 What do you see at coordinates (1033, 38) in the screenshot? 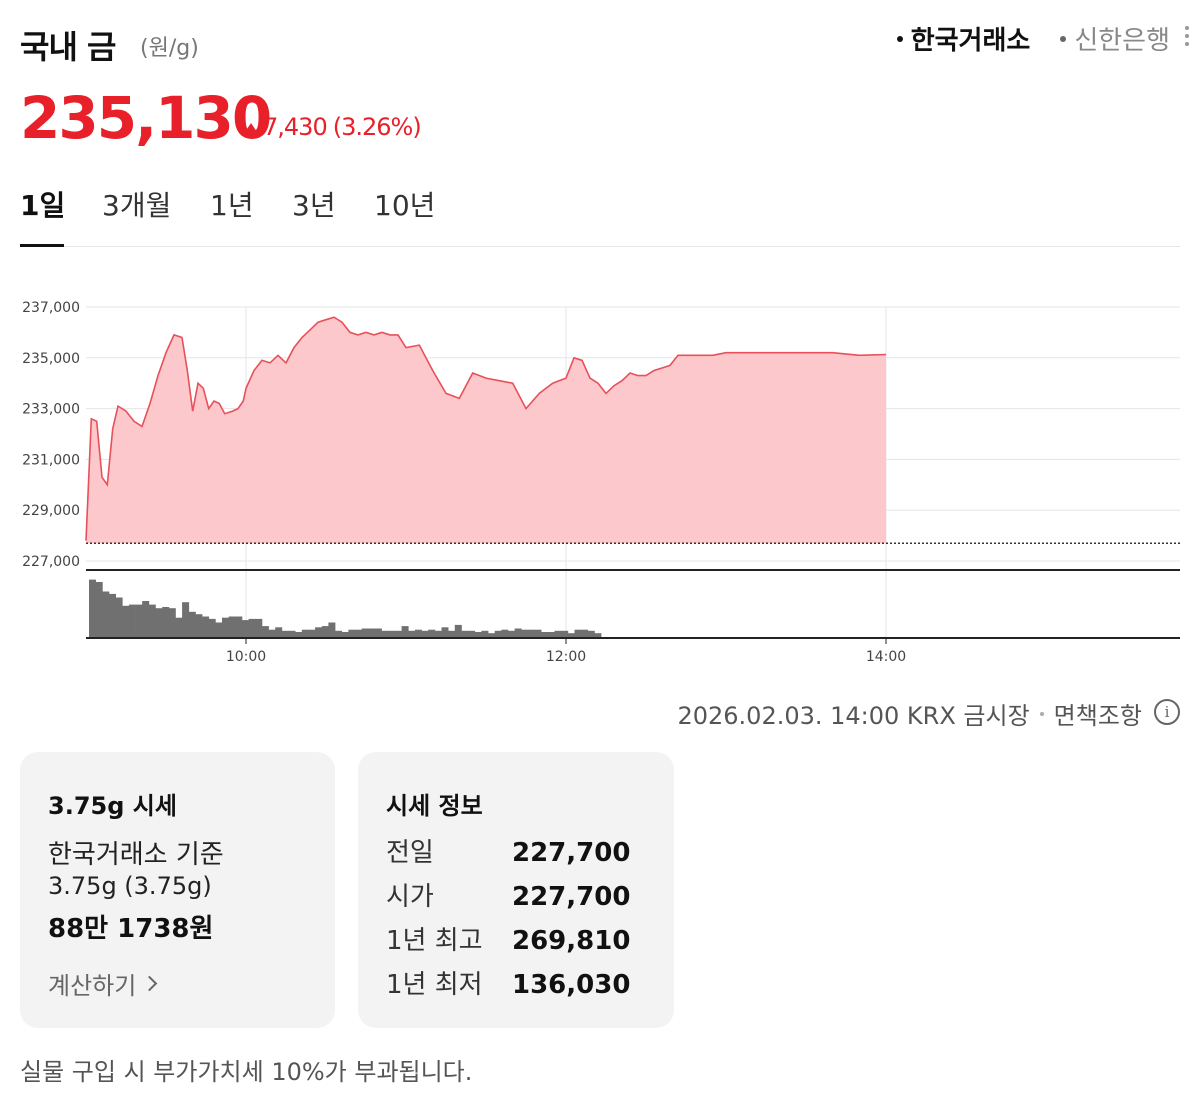
I see `source-selector: 한국거래소 신한은행` at bounding box center [1033, 38].